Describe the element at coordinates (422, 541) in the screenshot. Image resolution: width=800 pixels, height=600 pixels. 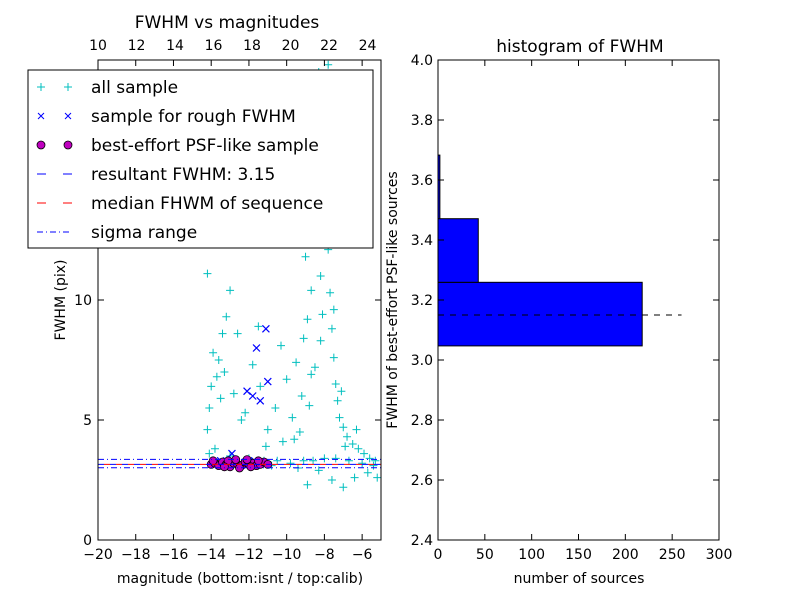
I see `y-tick-label: 2.4` at that location.